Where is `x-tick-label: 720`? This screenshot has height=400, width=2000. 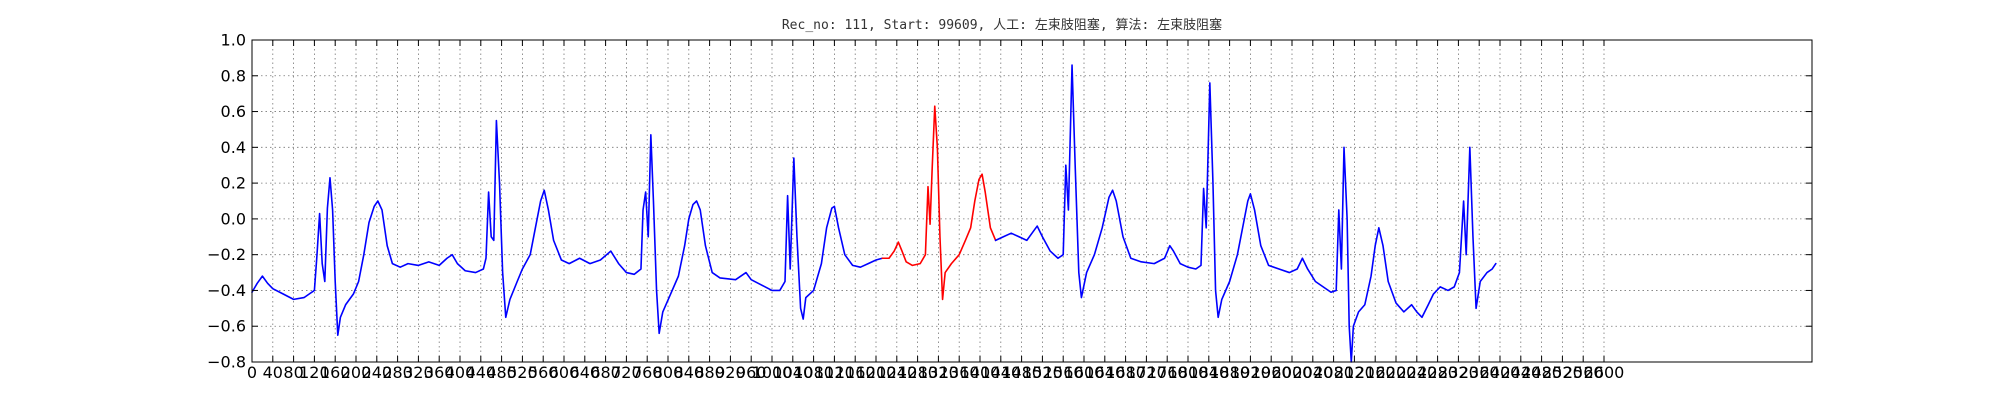
x-tick-label: 720 is located at coordinates (626, 372).